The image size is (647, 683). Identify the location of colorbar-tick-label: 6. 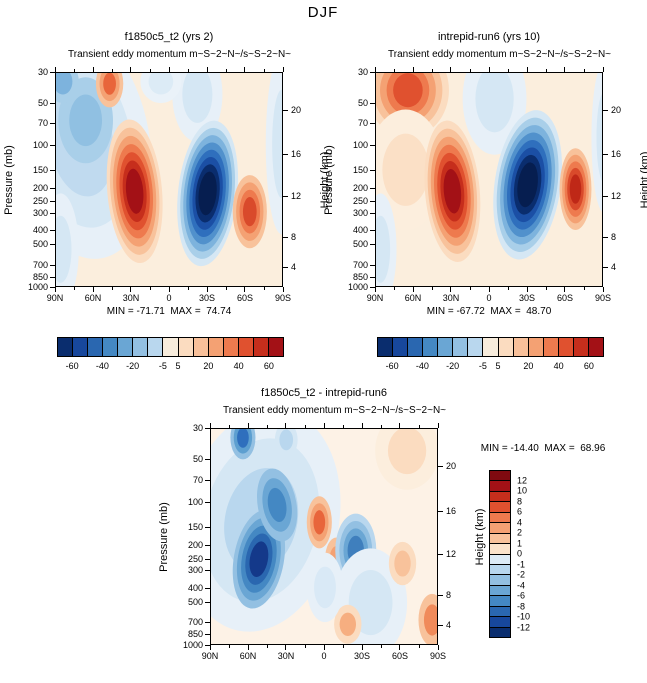
(520, 511).